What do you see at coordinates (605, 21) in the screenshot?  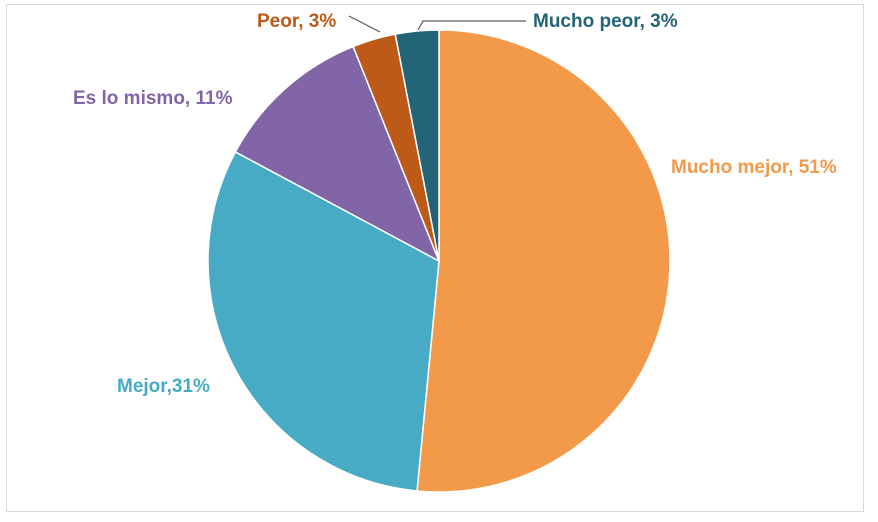 I see `slice-label-mucho-peor: Mucho peor, 3%` at bounding box center [605, 21].